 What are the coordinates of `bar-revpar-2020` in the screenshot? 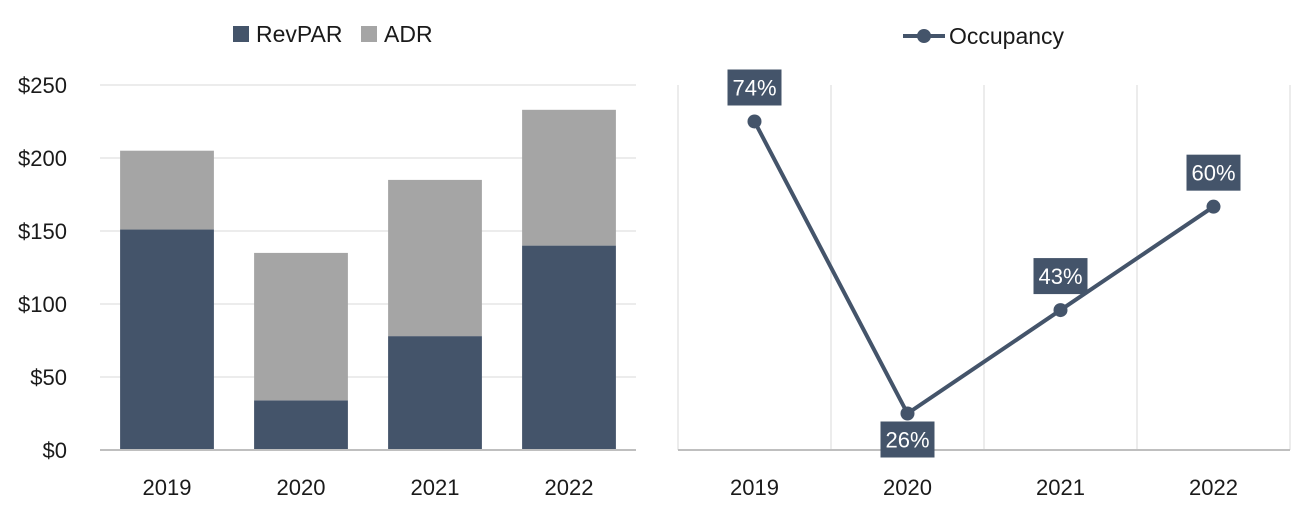 It's located at (301, 425).